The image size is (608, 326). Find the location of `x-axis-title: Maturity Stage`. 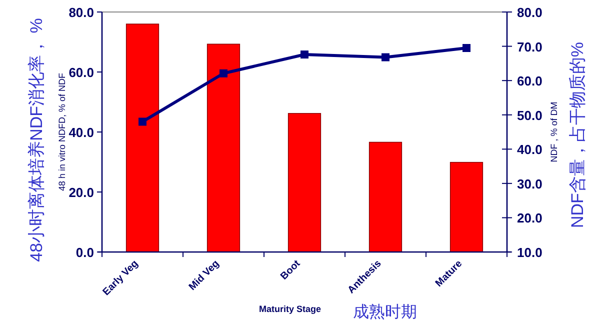

x-axis-title: Maturity Stage is located at coordinates (290, 309).